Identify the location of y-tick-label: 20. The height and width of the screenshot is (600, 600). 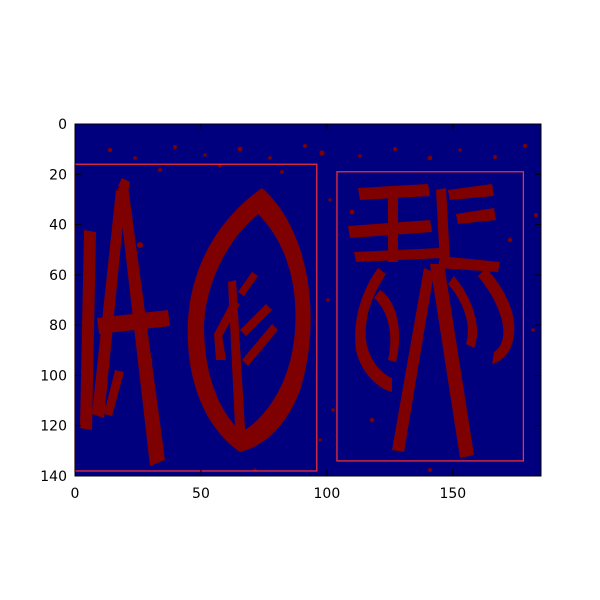
(58, 175).